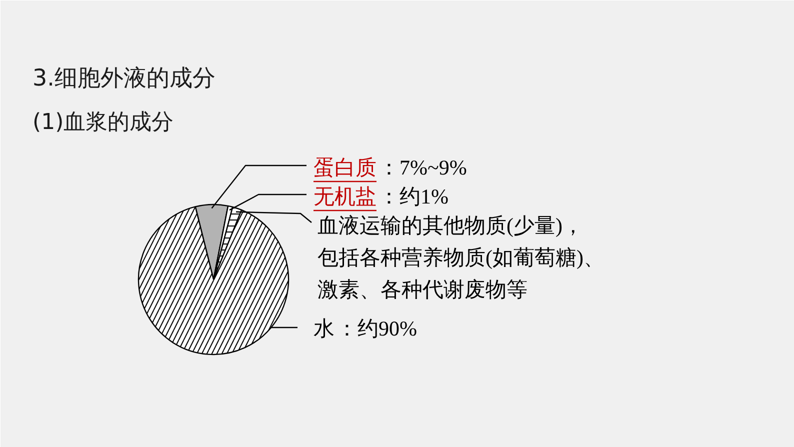 This screenshot has width=794, height=447. What do you see at coordinates (413, 196) in the screenshot?
I see `data-label: ：约1%` at bounding box center [413, 196].